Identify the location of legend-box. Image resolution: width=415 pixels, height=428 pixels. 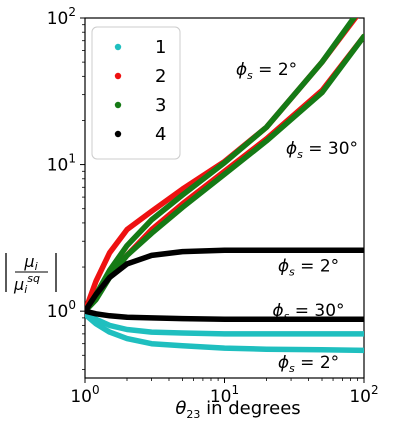
(136, 93).